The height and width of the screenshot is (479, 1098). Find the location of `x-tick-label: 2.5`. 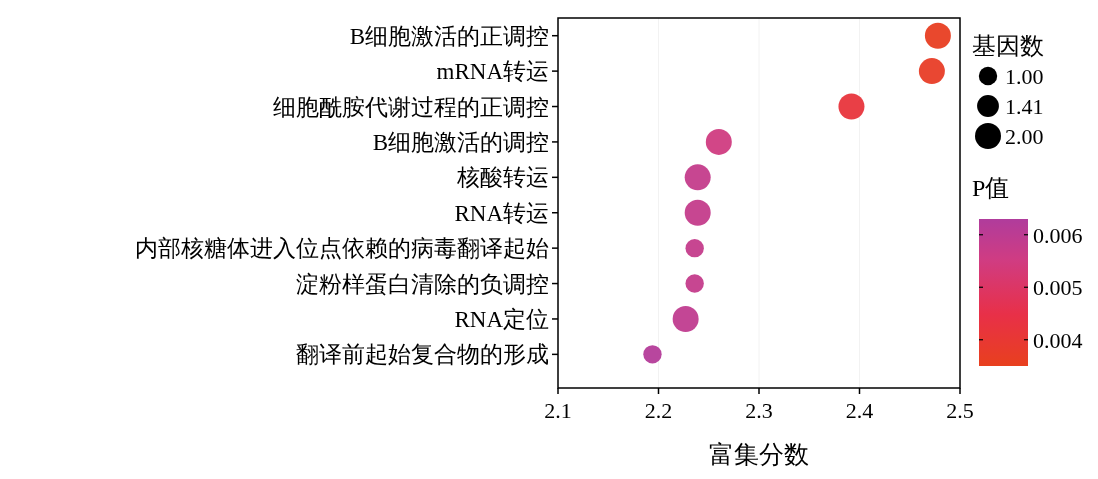

x-tick-label: 2.5 is located at coordinates (960, 410).